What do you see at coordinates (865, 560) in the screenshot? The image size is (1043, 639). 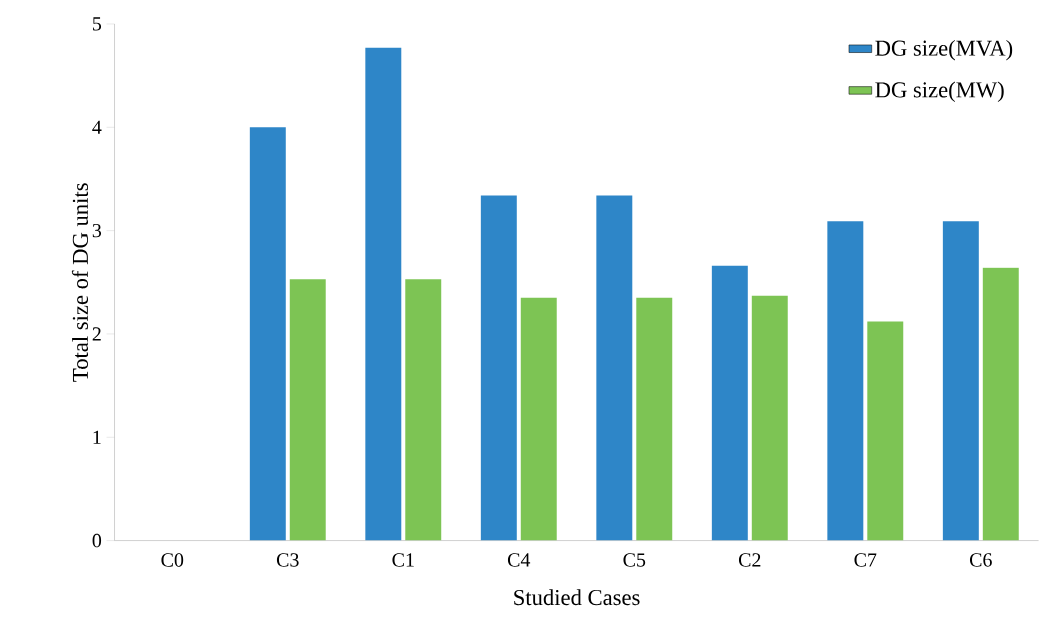 I see `x-tick-label: C7` at bounding box center [865, 560].